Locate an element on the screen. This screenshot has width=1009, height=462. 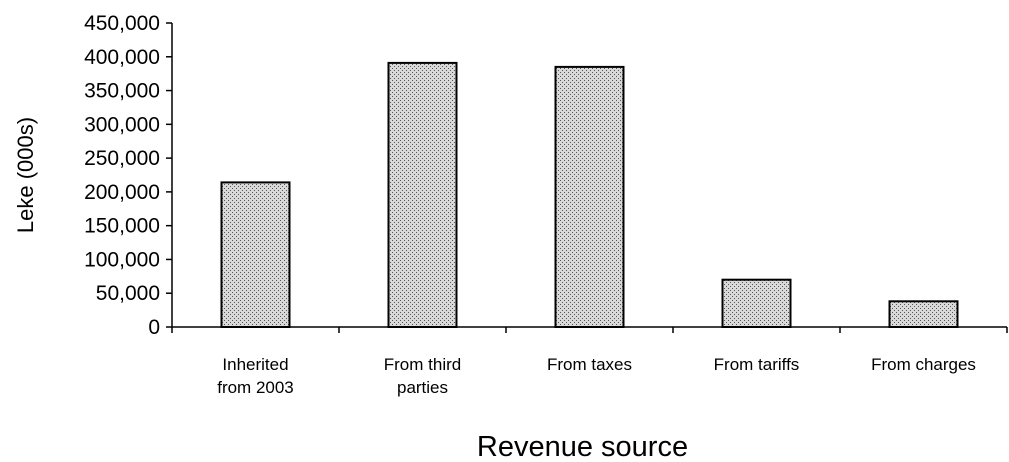
x-category-label: From charges is located at coordinates (923, 364).